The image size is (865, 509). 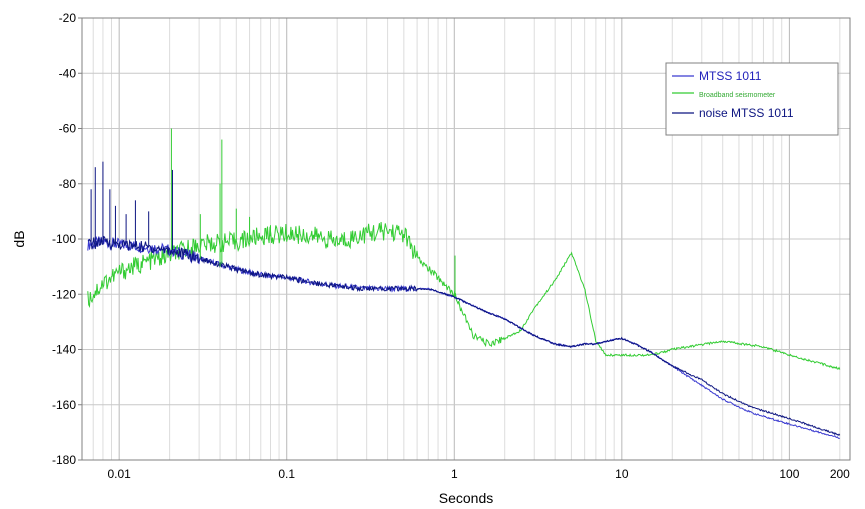 I want to click on y-tick-label: -100, so click(x=64, y=239).